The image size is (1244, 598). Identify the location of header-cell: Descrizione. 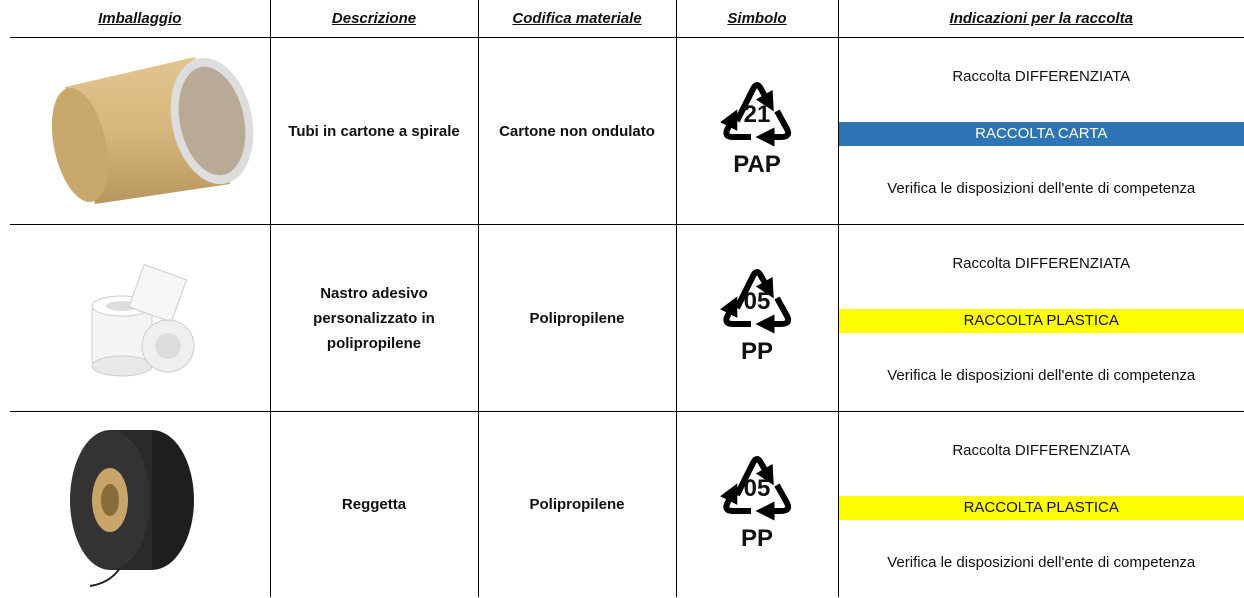
(374, 19).